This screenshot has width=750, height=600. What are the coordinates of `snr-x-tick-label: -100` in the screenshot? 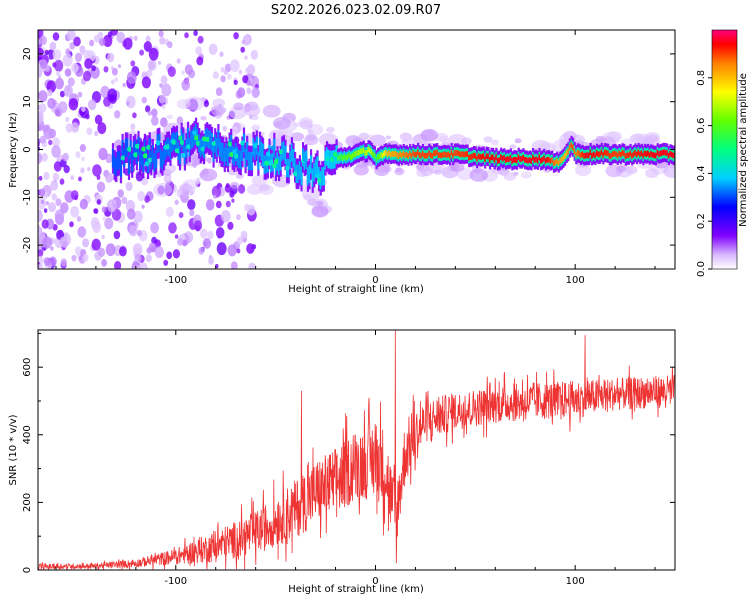 It's located at (175, 581).